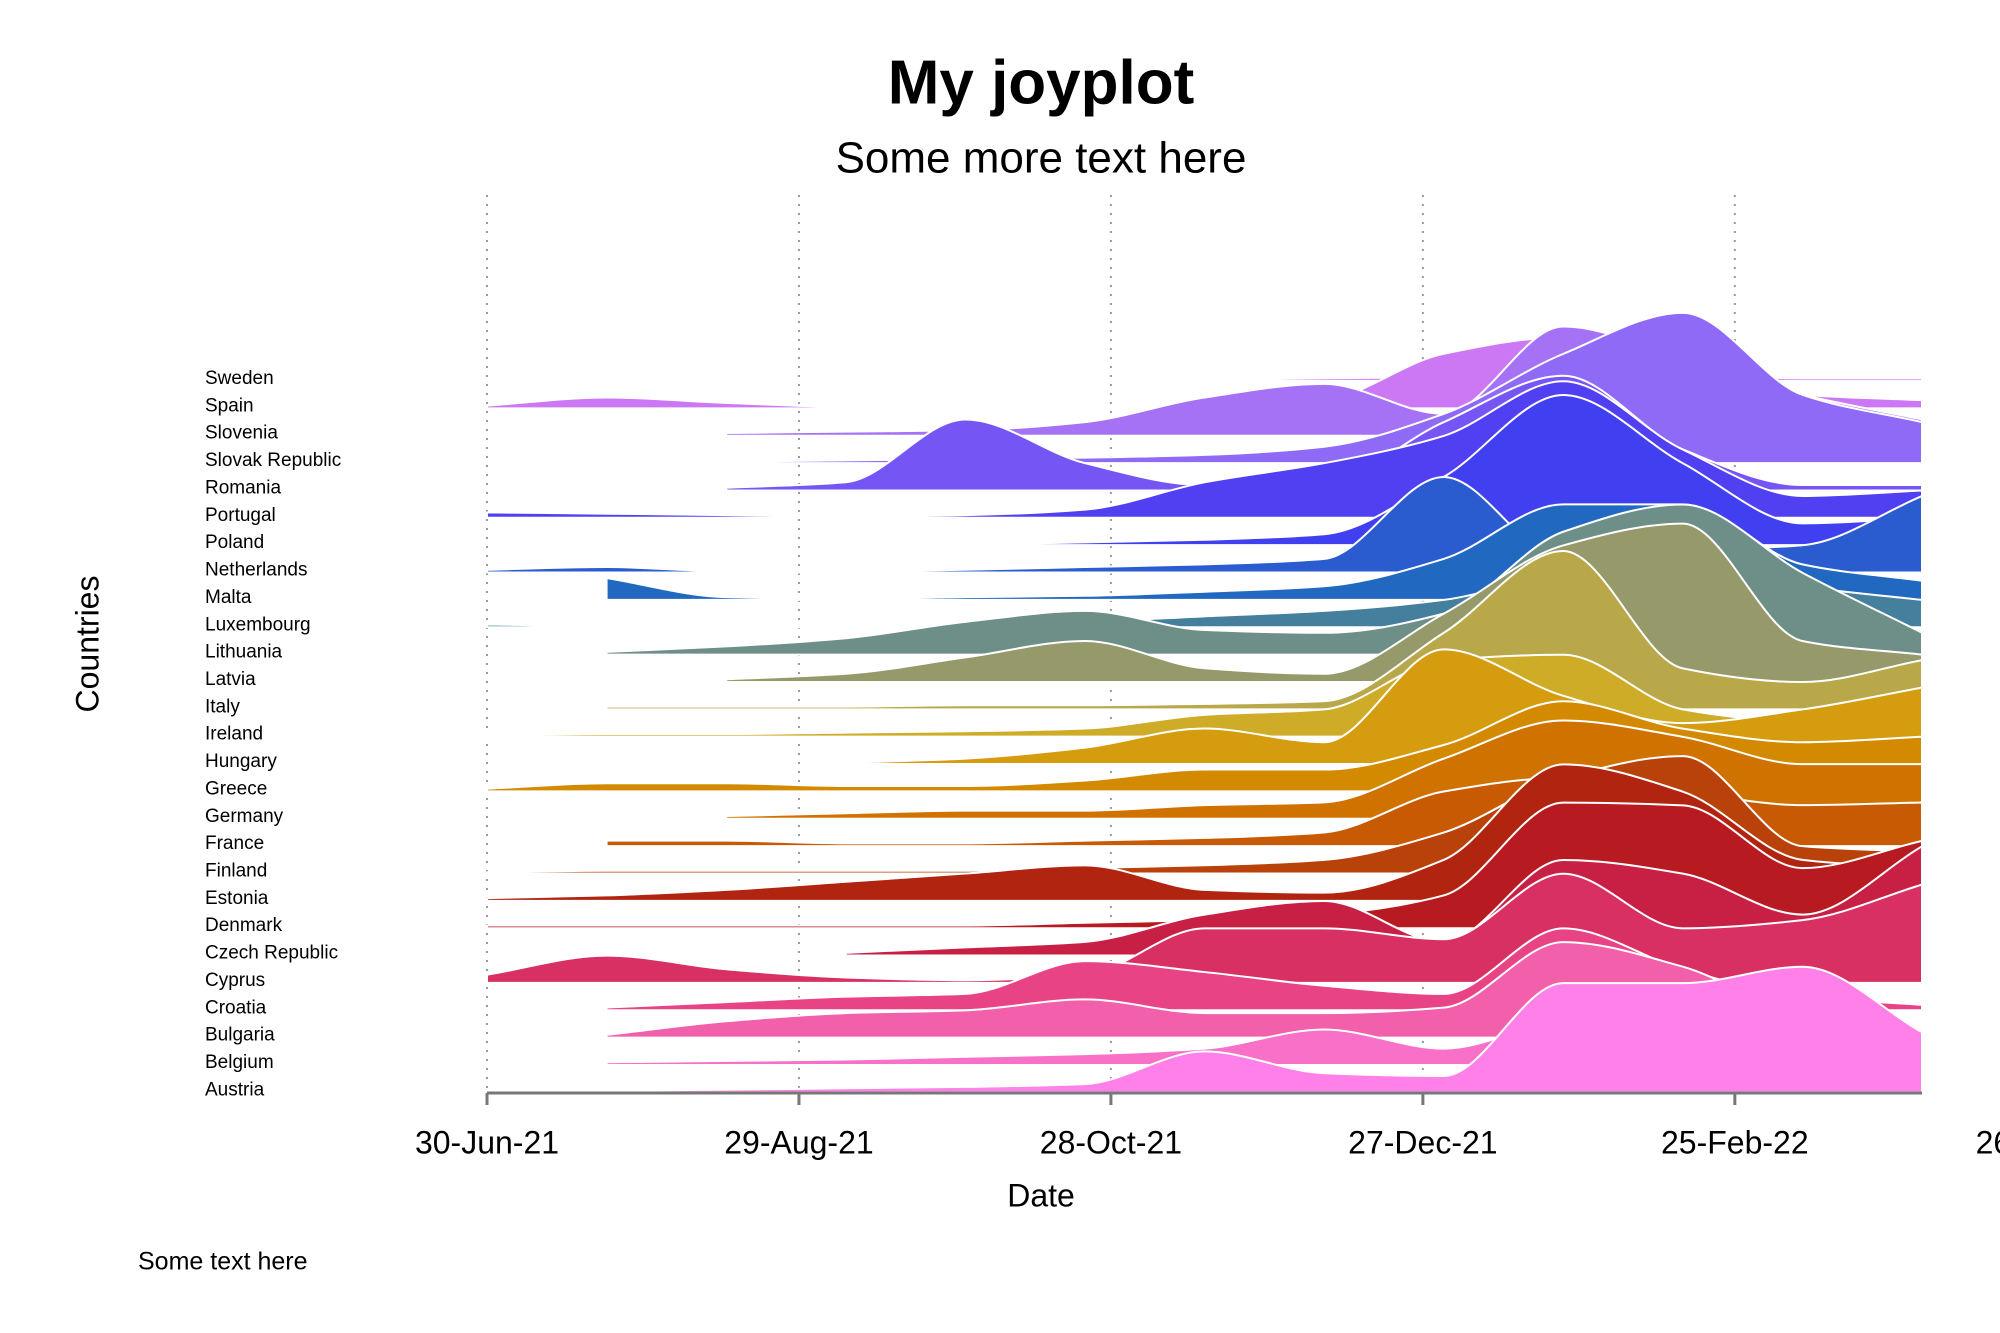 This screenshot has height=1333, width=2000. What do you see at coordinates (222, 706) in the screenshot?
I see `y-tick-label: Italy` at bounding box center [222, 706].